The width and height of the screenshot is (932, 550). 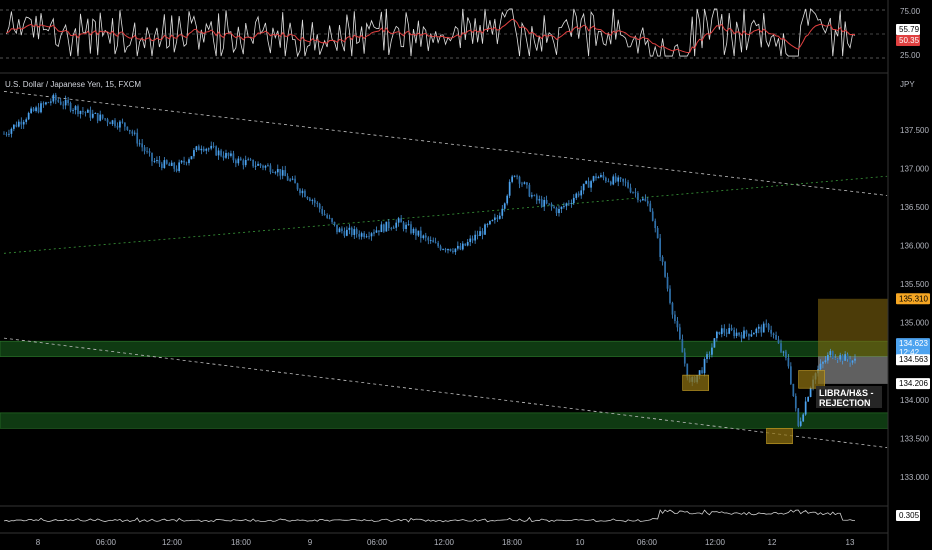 What do you see at coordinates (779, 436) in the screenshot?
I see `touch-box` at bounding box center [779, 436].